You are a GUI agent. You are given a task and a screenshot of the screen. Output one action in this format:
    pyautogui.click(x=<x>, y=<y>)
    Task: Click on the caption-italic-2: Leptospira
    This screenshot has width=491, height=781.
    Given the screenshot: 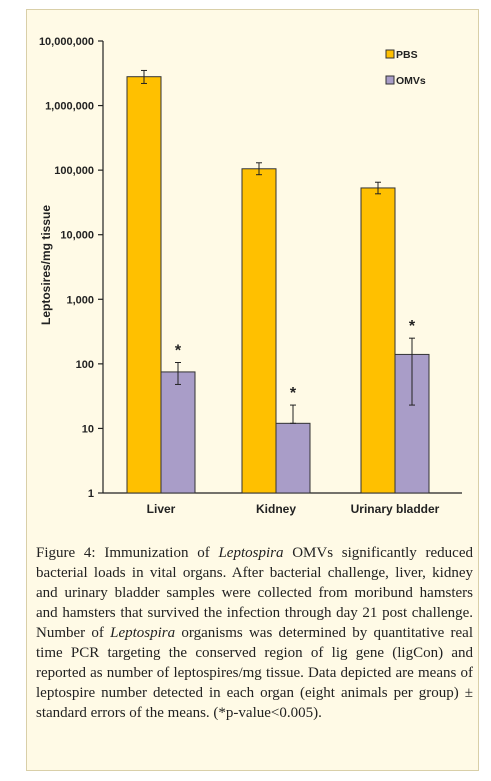 What is the action you would take?
    pyautogui.click(x=143, y=633)
    